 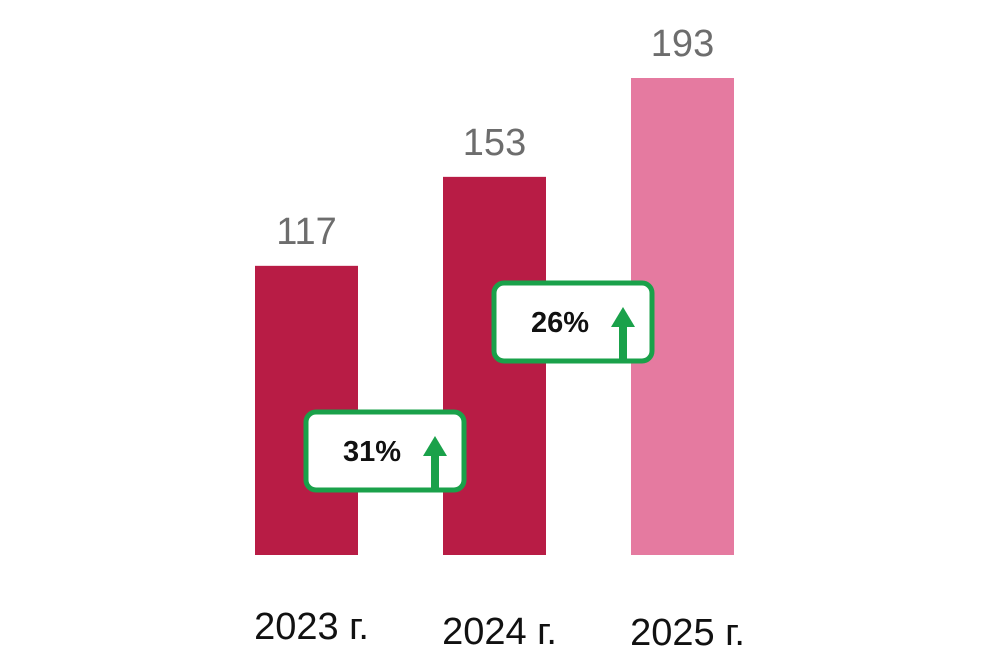 What do you see at coordinates (682, 44) in the screenshot?
I see `value-label-2: 193` at bounding box center [682, 44].